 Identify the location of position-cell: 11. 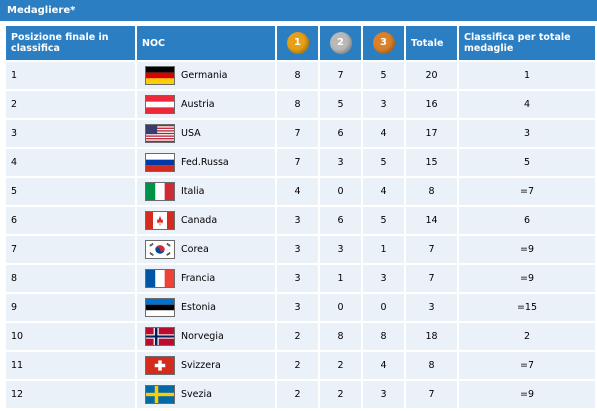
(70, 365).